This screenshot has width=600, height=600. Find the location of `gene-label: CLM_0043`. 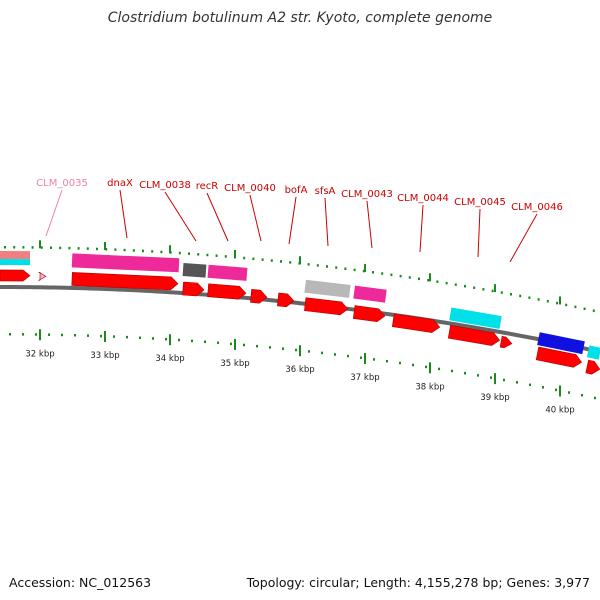

gene-label: CLM_0043 is located at coordinates (367, 194).